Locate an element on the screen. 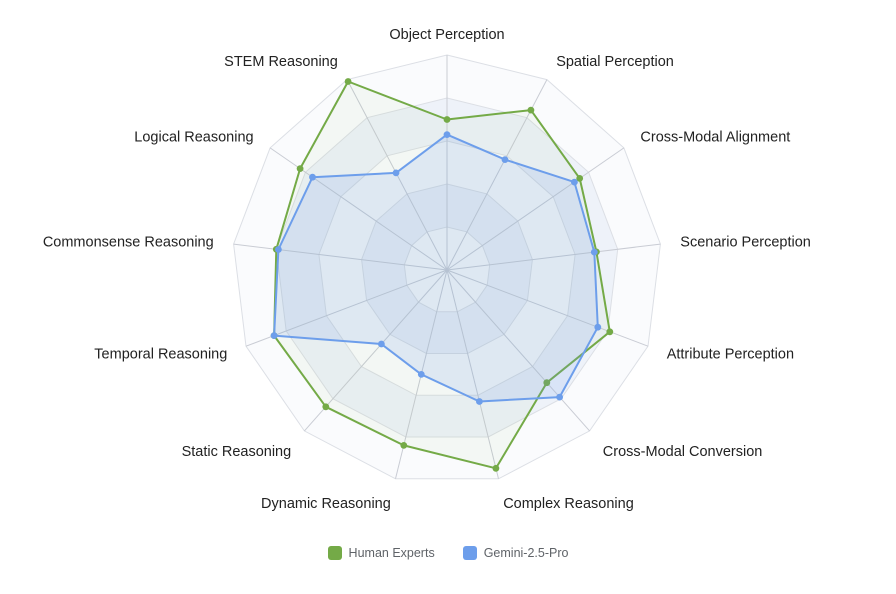 The height and width of the screenshot is (594, 896). axis-label-temporal-reasoning: Temporal Reasoning is located at coordinates (160, 354).